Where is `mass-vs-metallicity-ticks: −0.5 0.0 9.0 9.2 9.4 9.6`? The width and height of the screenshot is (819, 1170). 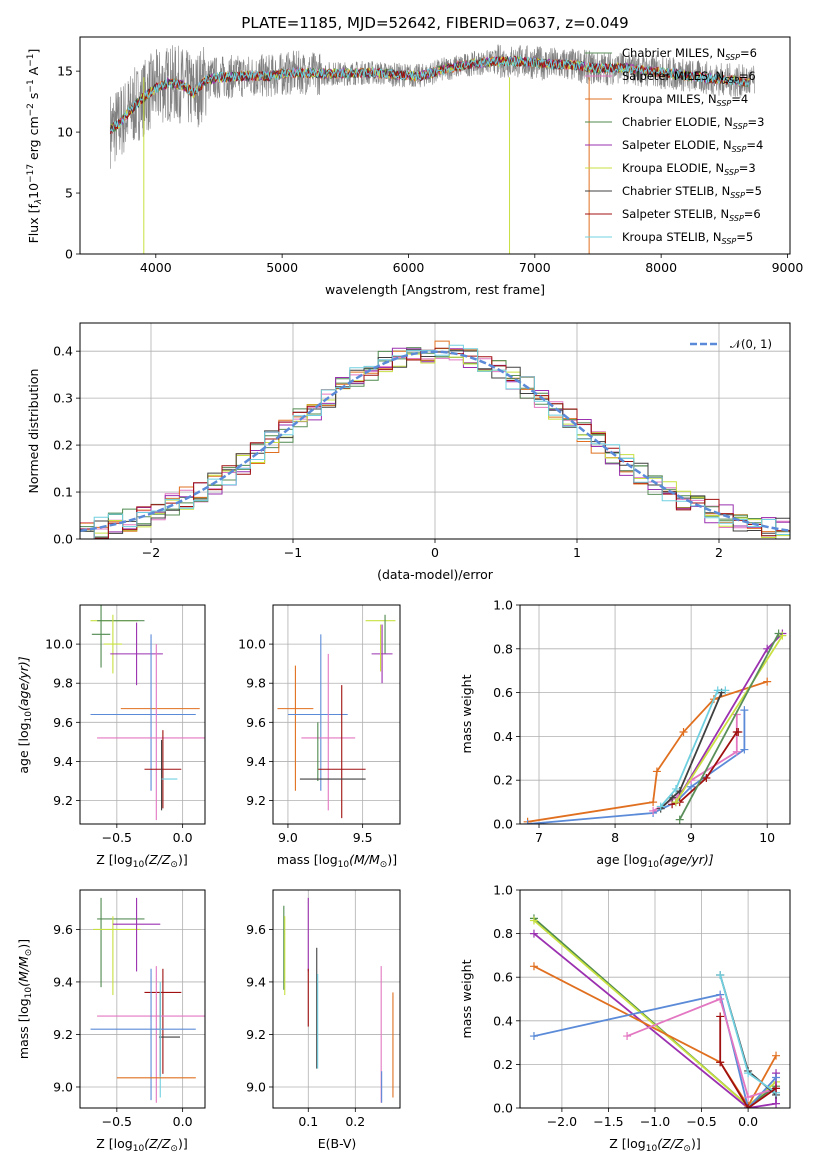 mass-vs-metallicity-ticks: −0.5 0.0 9.0 9.2 9.4 9.6 is located at coordinates (123, 1025).